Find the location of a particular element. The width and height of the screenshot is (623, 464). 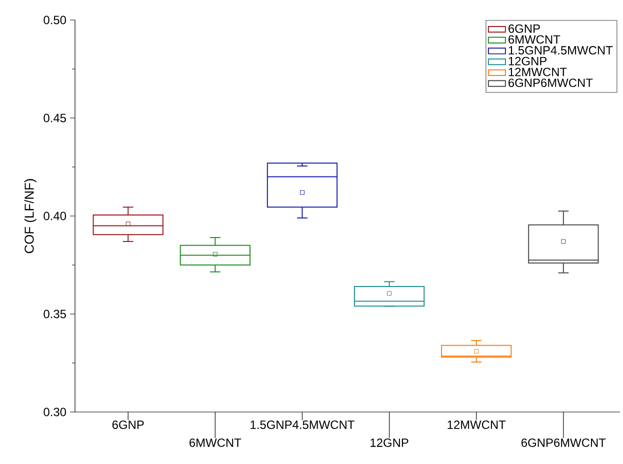

y-tick-label: 0.40 is located at coordinates (55, 216).